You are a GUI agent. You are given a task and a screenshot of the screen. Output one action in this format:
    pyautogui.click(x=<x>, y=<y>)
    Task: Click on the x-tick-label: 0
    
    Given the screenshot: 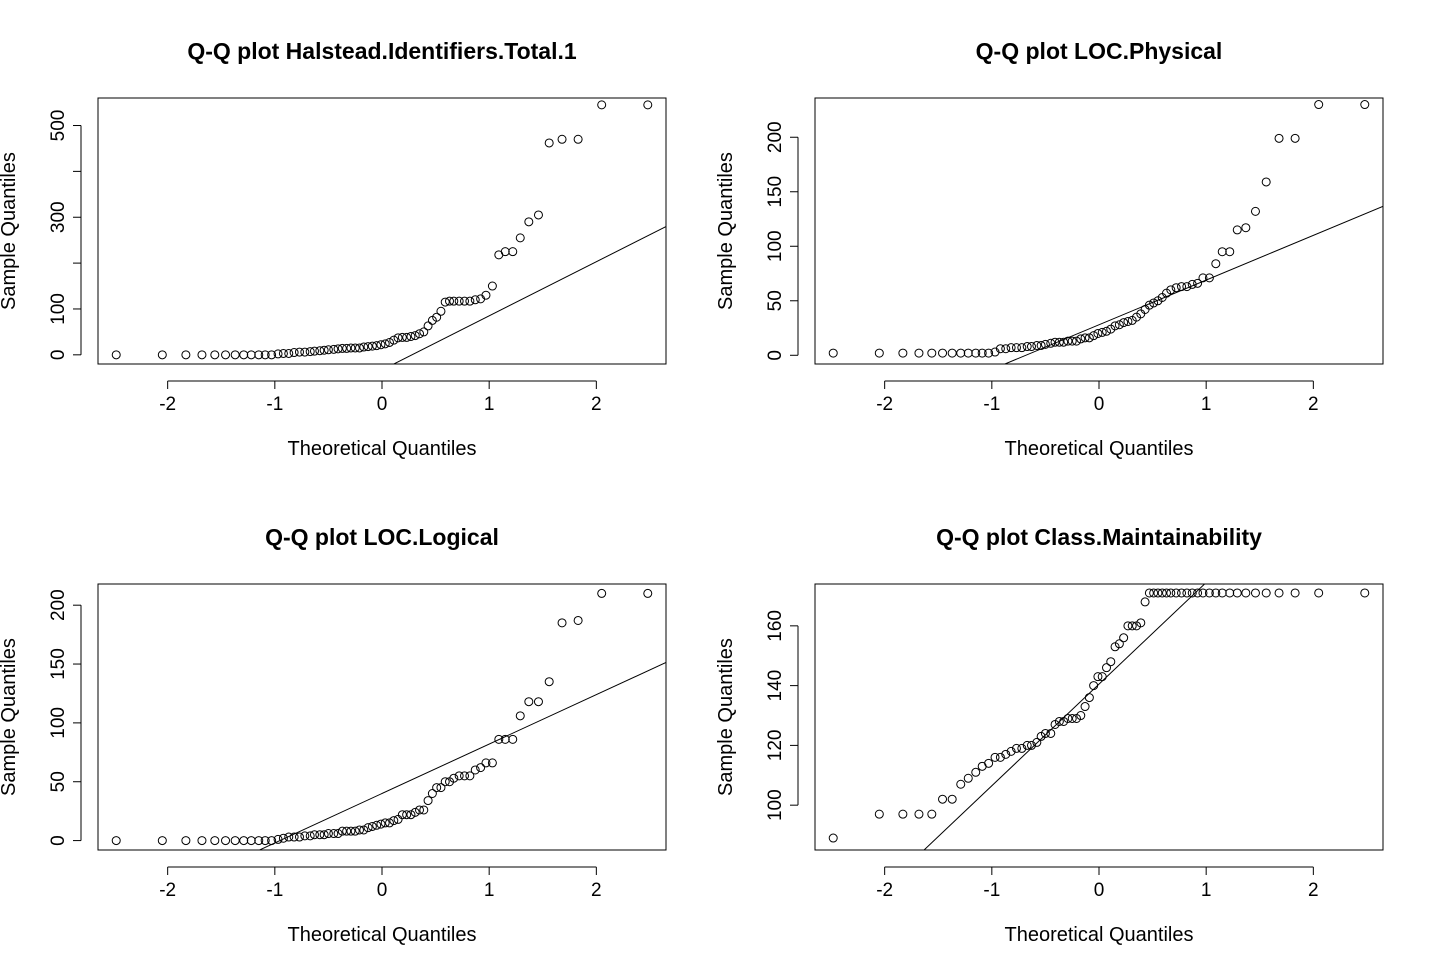 What is the action you would take?
    pyautogui.click(x=382, y=890)
    